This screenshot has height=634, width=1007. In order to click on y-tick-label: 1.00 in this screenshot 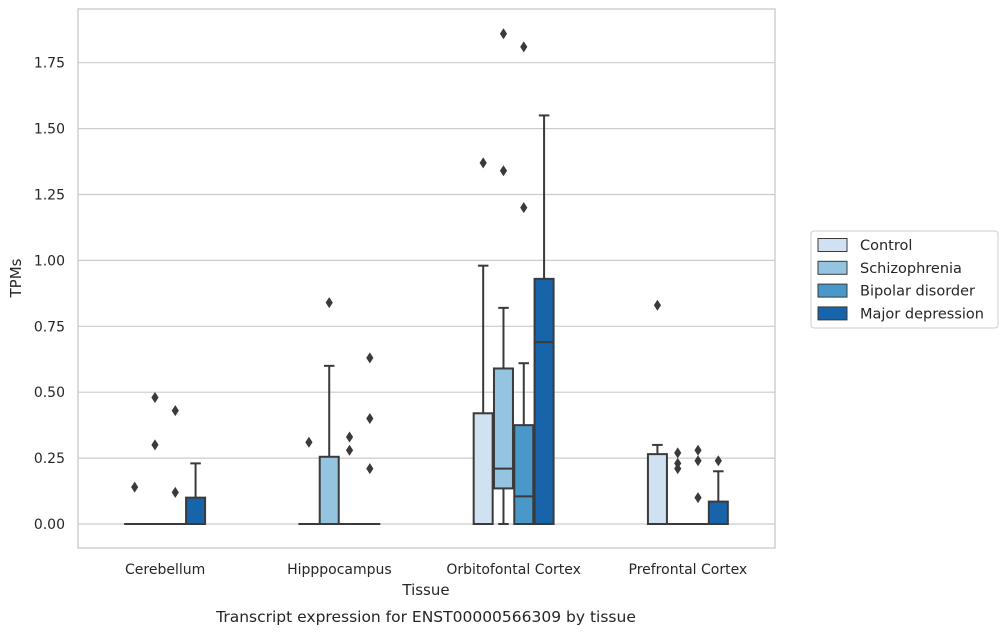, I will do `click(49, 261)`.